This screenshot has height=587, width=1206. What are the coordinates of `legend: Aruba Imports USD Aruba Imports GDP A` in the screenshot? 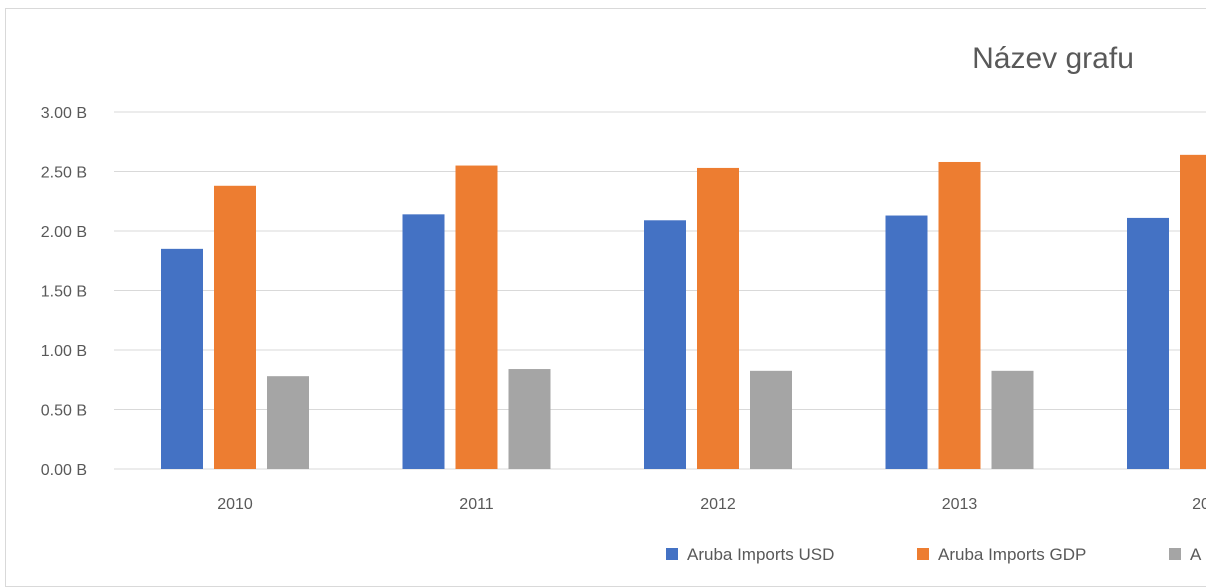 It's located at (934, 554).